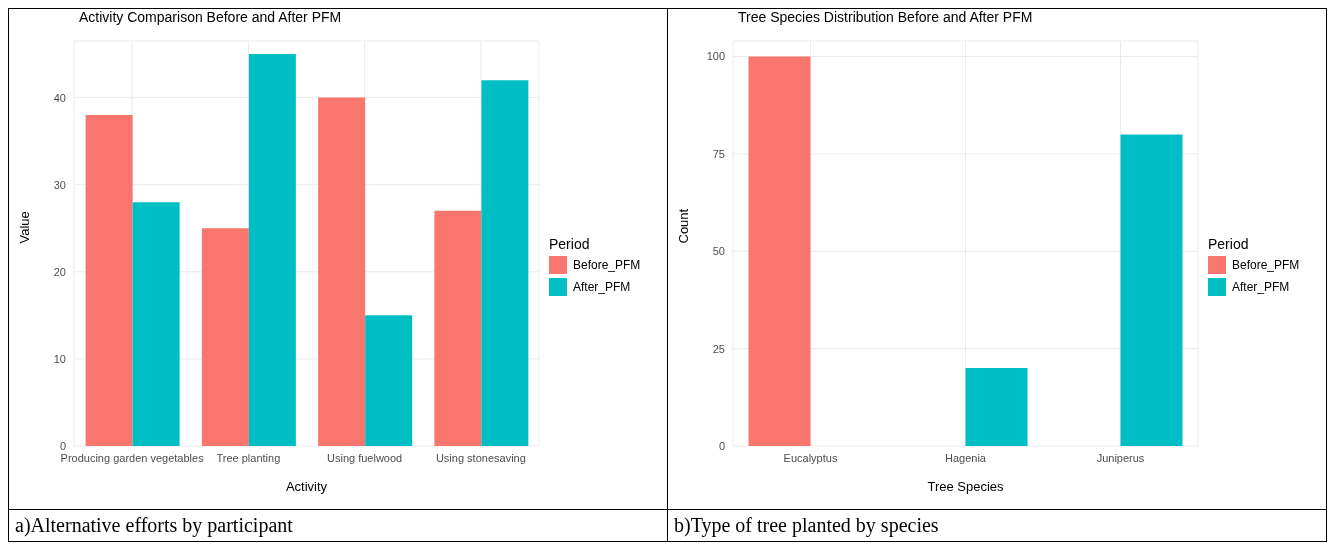 Image resolution: width=1335 pixels, height=560 pixels. Describe the element at coordinates (810, 457) in the screenshot. I see `x-tick-label: Eucalyptus` at that location.